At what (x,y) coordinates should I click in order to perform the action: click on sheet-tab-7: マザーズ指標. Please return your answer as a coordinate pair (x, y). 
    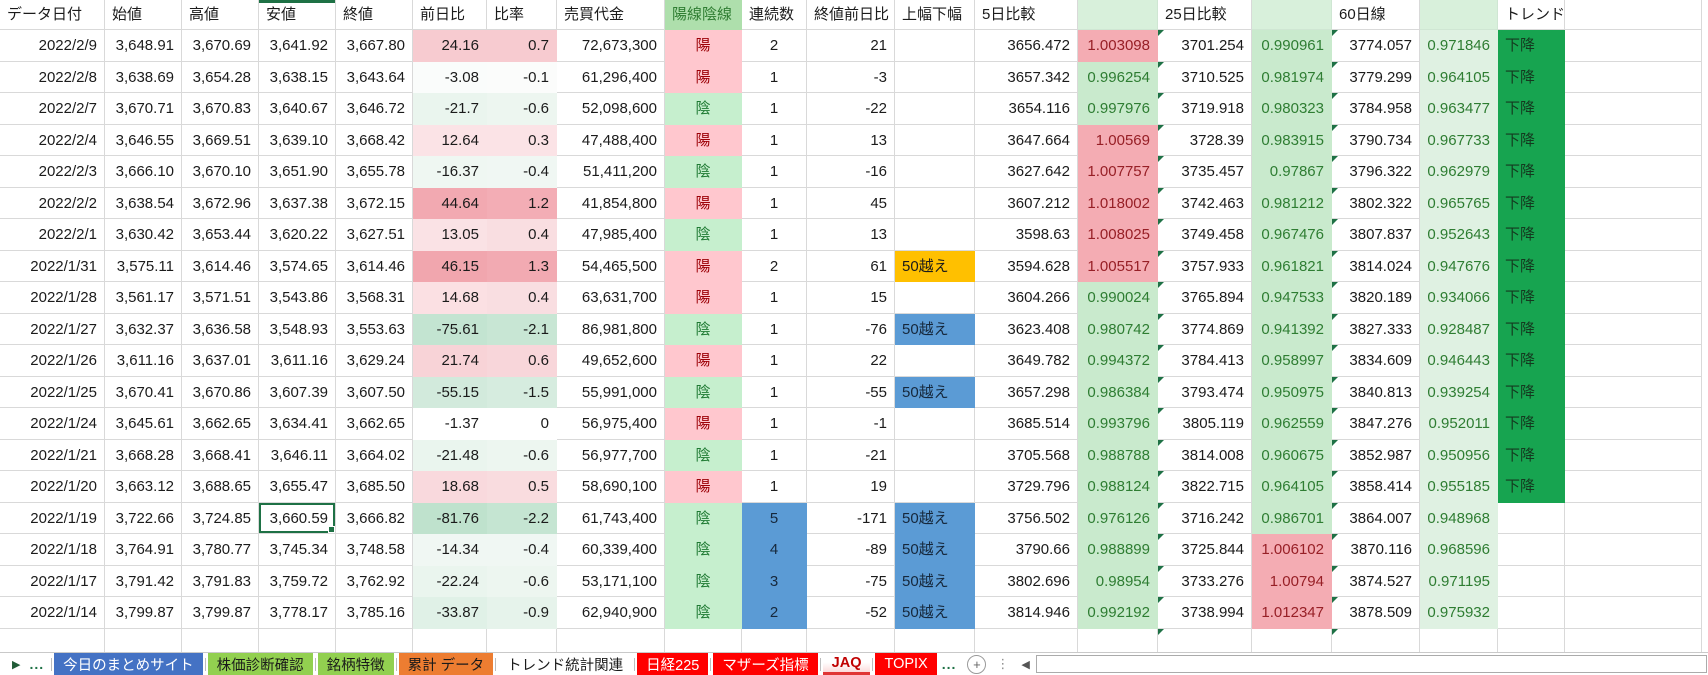
    Looking at the image, I should click on (765, 664).